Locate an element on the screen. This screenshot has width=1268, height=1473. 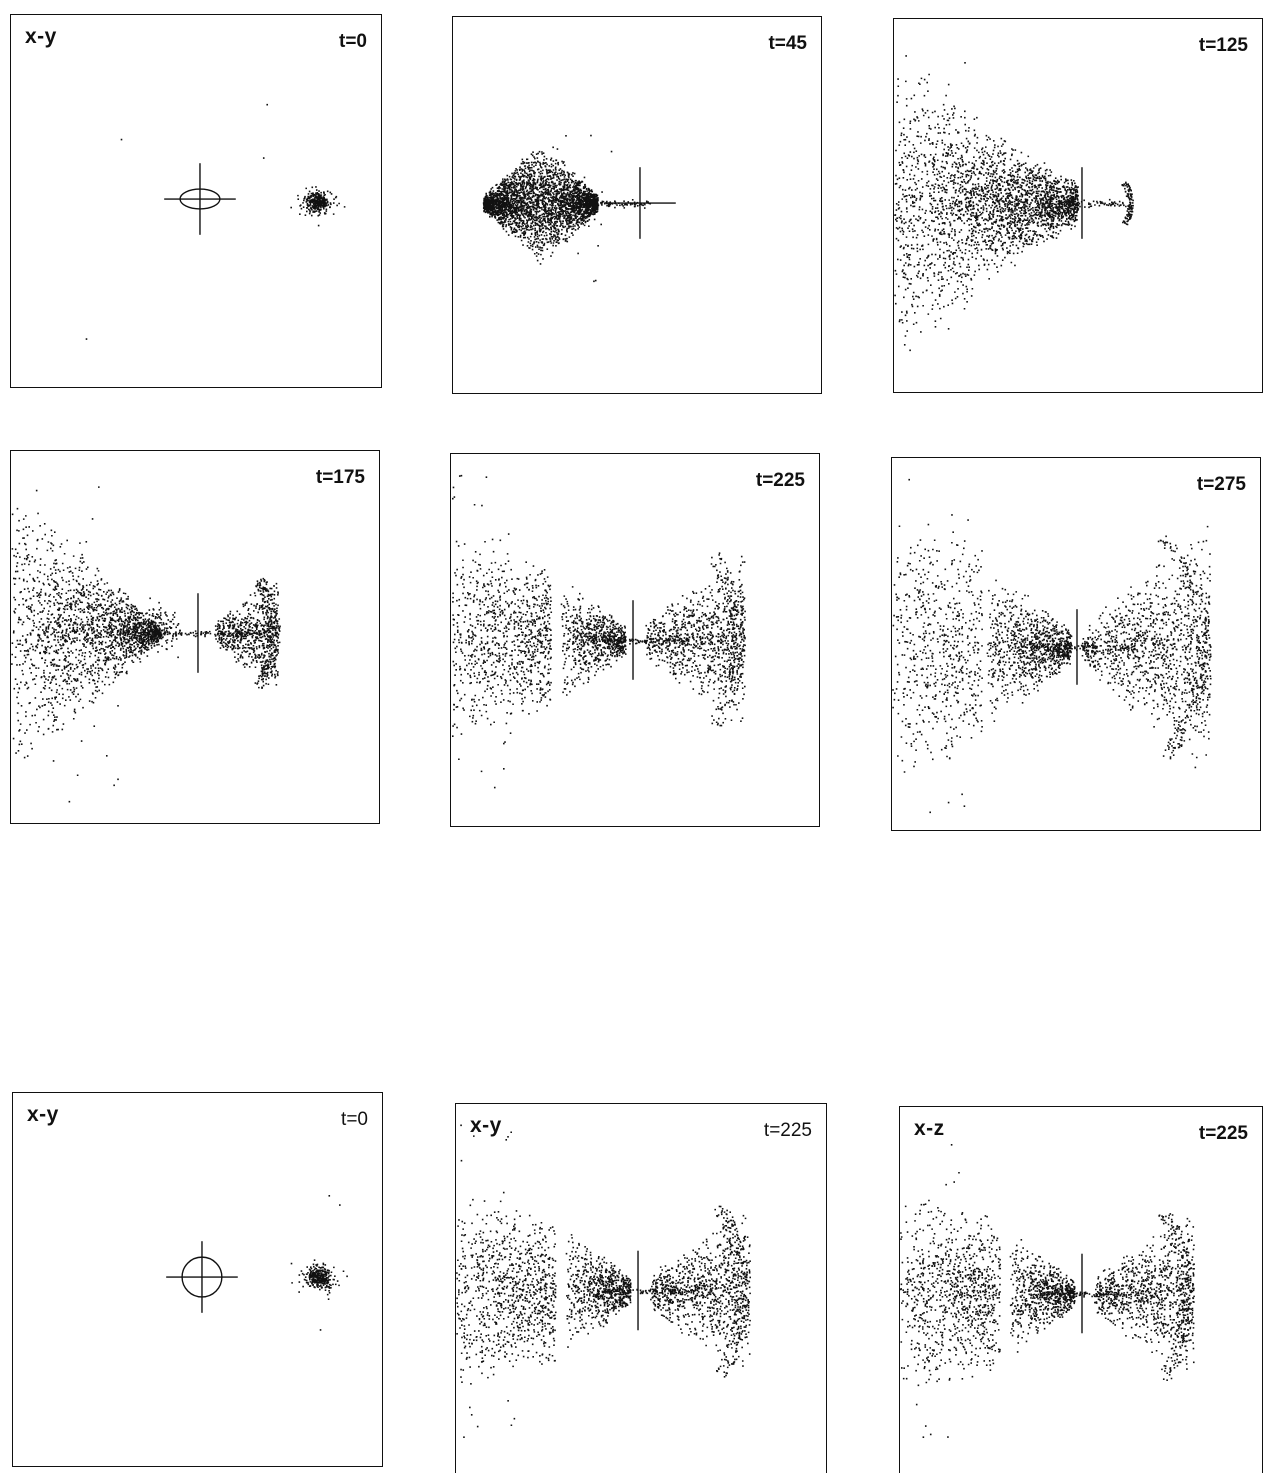
panel-2: t=45 is located at coordinates (637, 205).